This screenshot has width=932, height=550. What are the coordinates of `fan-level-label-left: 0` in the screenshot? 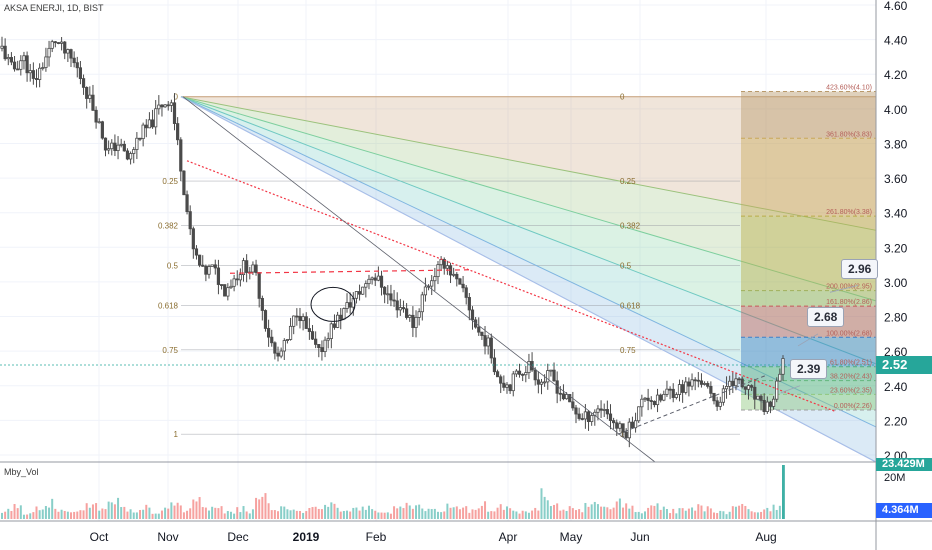 It's located at (176, 97).